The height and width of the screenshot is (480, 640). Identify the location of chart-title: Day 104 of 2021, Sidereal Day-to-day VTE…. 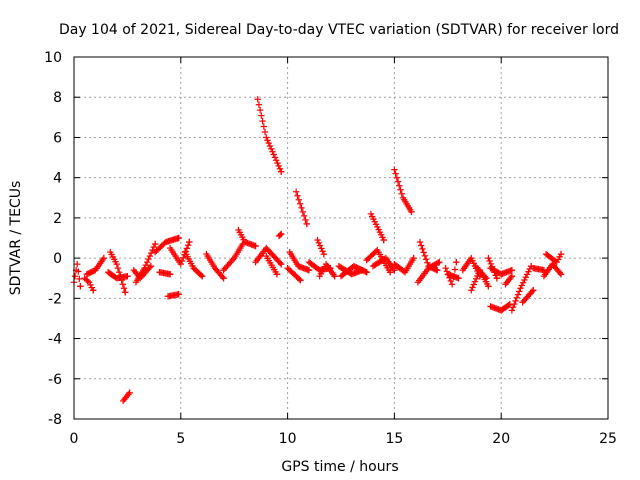
(339, 30).